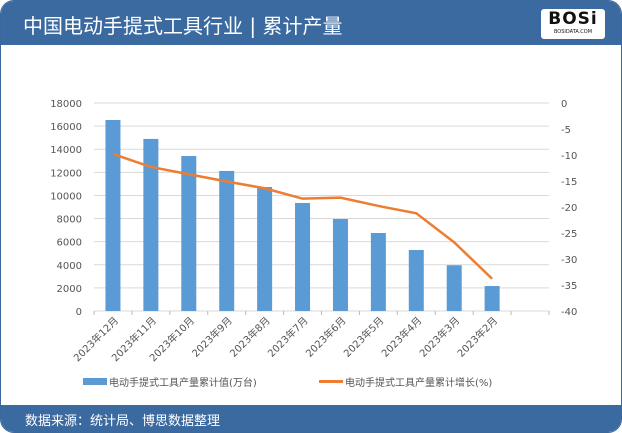 The image size is (622, 433). What do you see at coordinates (569, 312) in the screenshot?
I see `right-tick-label: -40` at bounding box center [569, 312].